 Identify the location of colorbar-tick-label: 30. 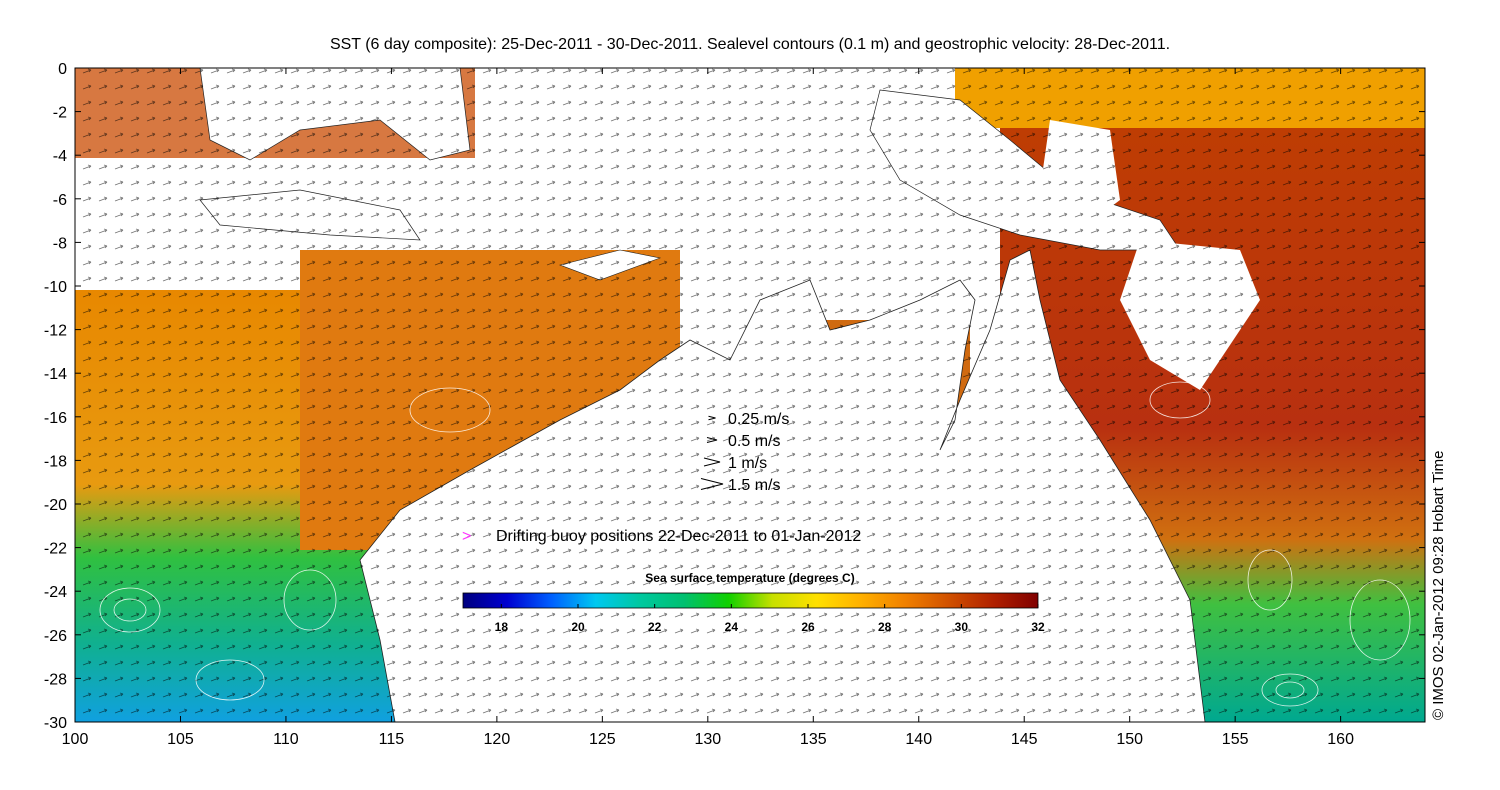
(962, 627).